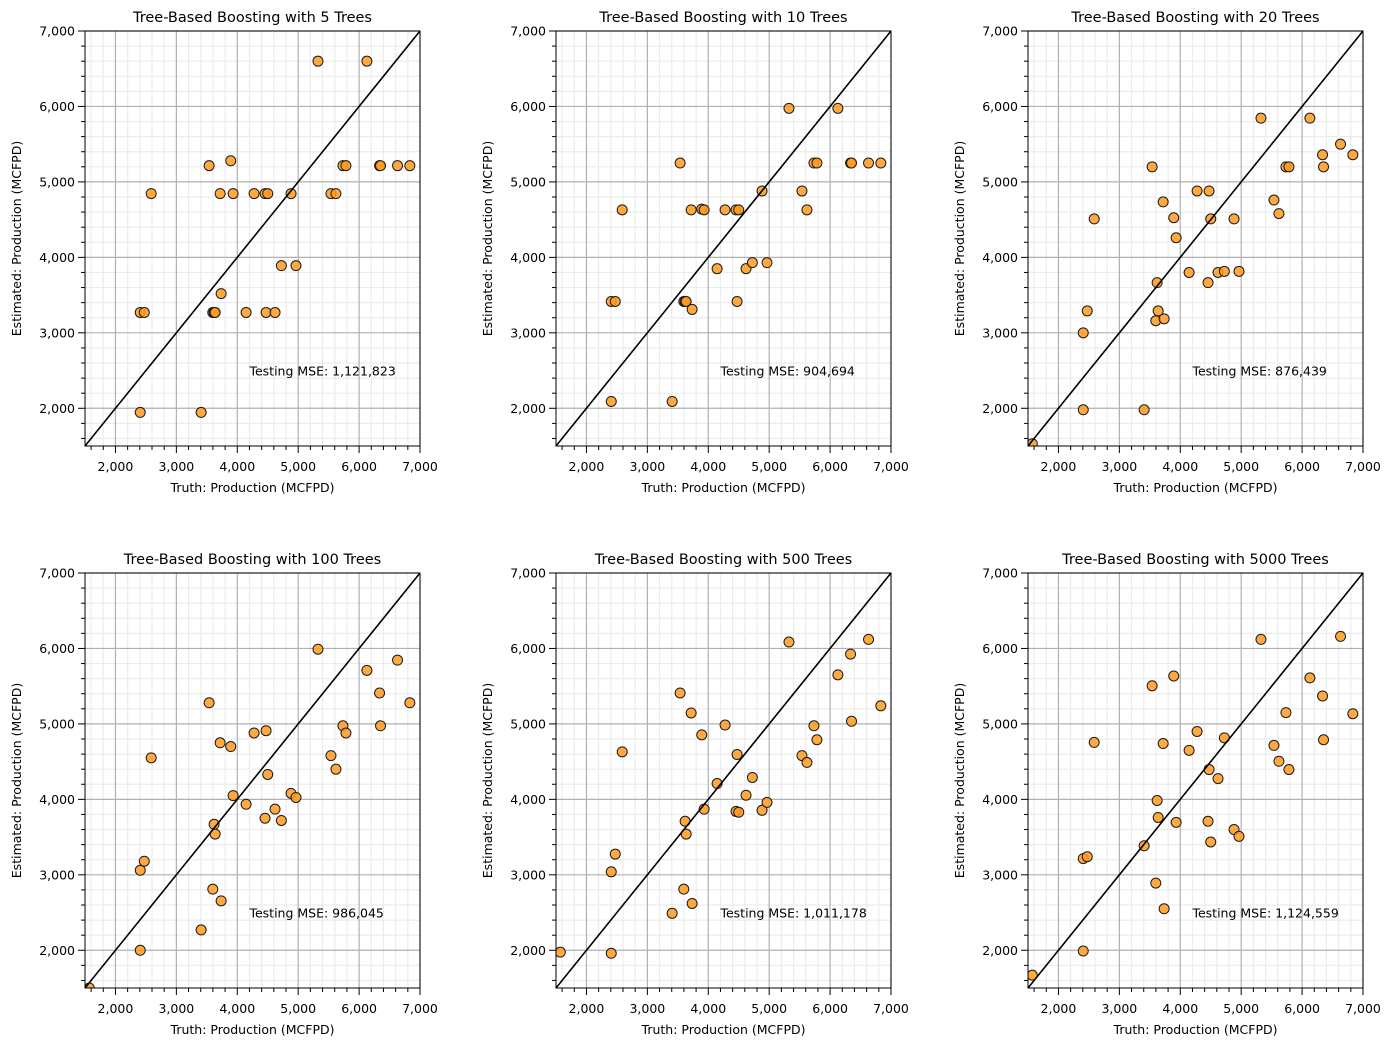  I want to click on x-axis-label: Truth: Production (MCFPD), so click(723, 487).